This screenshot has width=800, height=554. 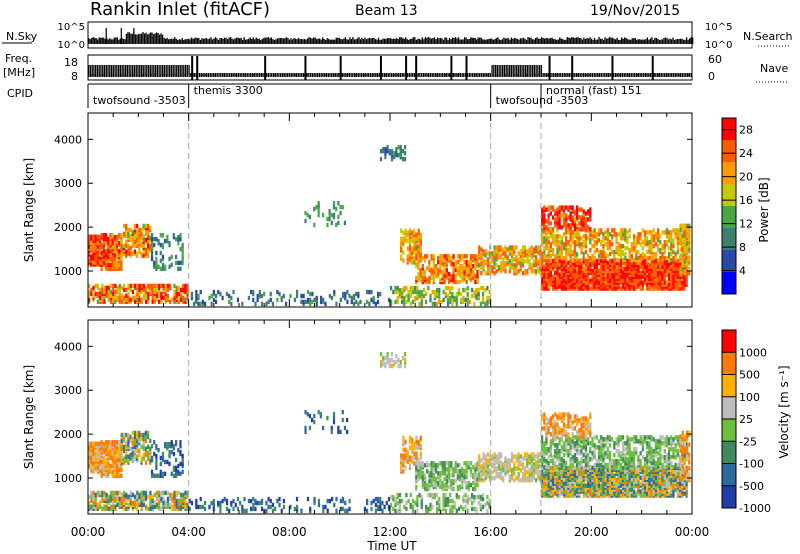 I want to click on nsky-tick-right-bottom: 10^0, so click(x=718, y=45).